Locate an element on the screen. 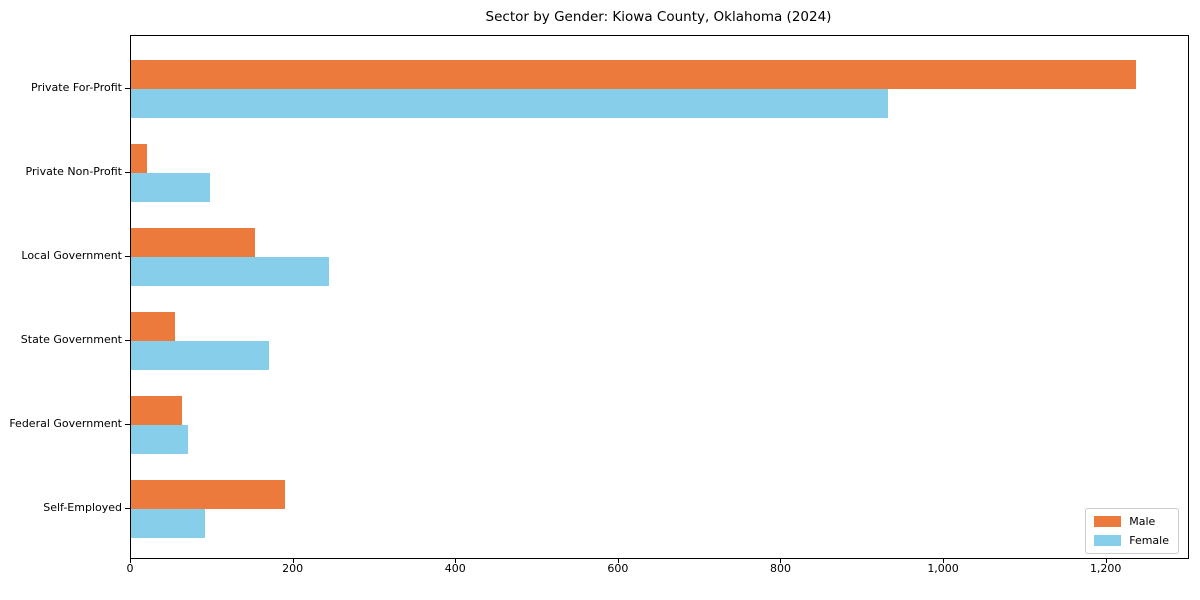  y-tick-label-state-government: State Government is located at coordinates (71, 339).